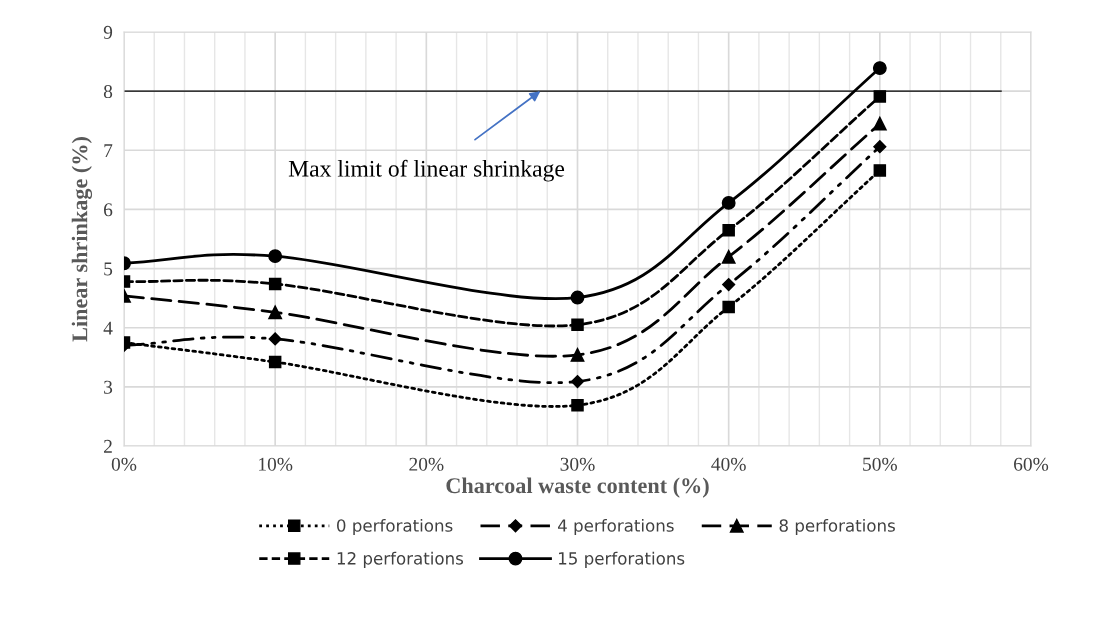  Describe the element at coordinates (622, 559) in the screenshot. I see `legend-label: 15 perforations` at that location.